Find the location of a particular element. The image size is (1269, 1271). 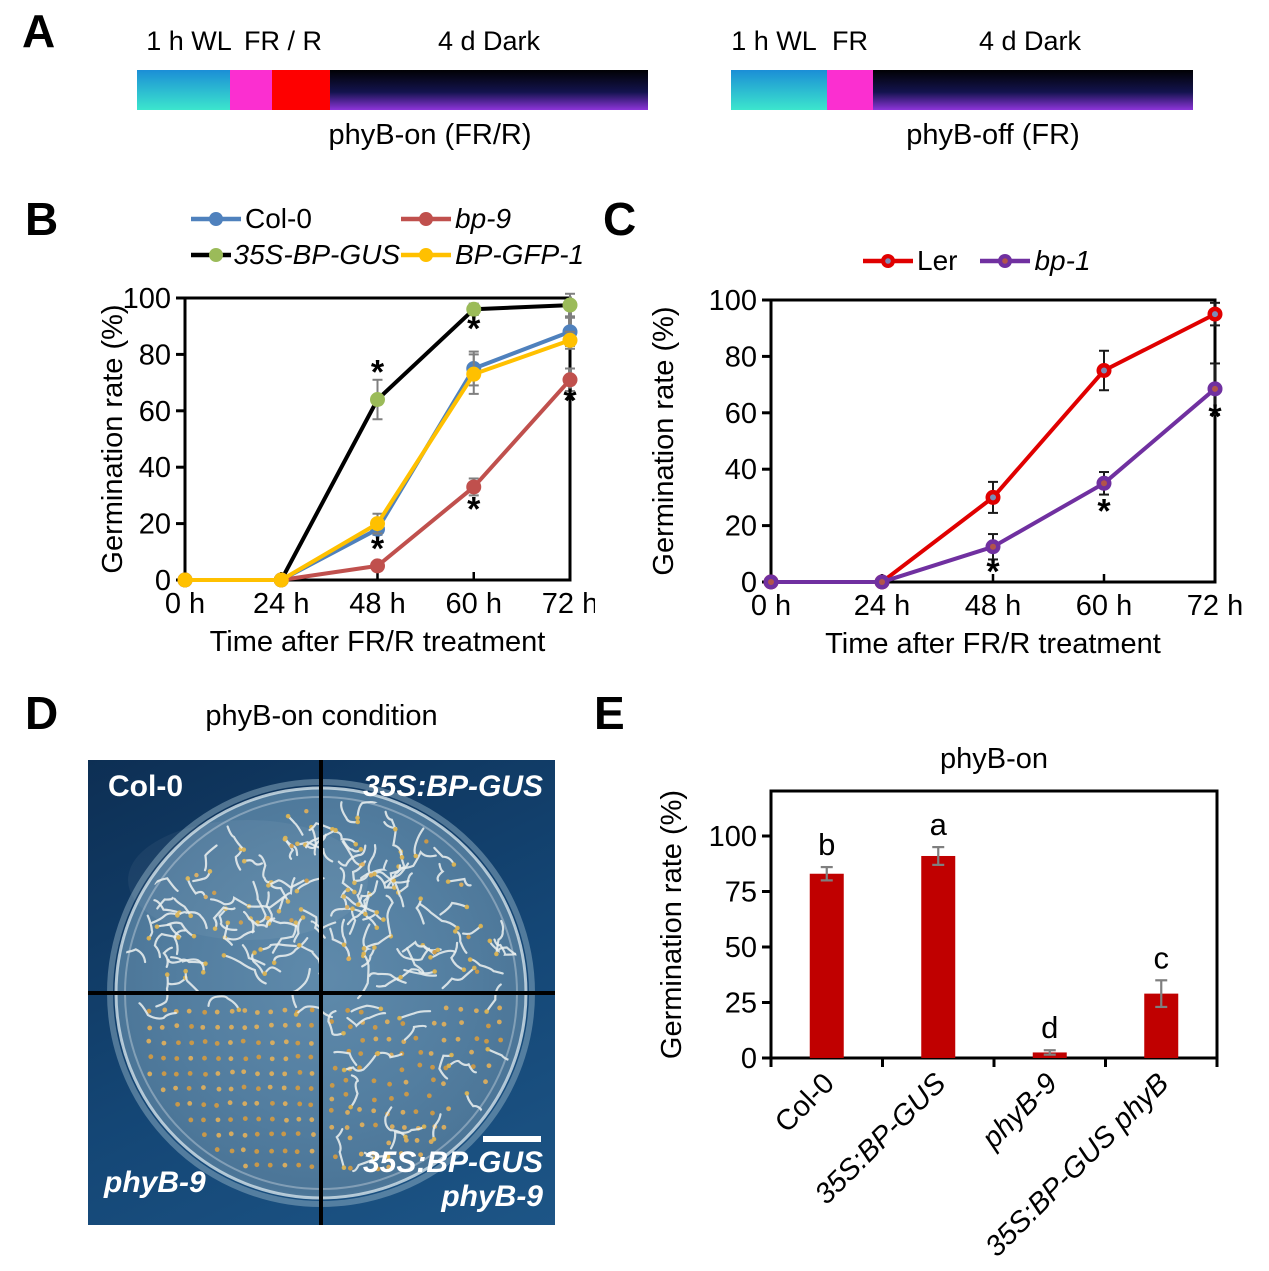

protocol-right-label-wl: 1 h WL is located at coordinates (774, 41).